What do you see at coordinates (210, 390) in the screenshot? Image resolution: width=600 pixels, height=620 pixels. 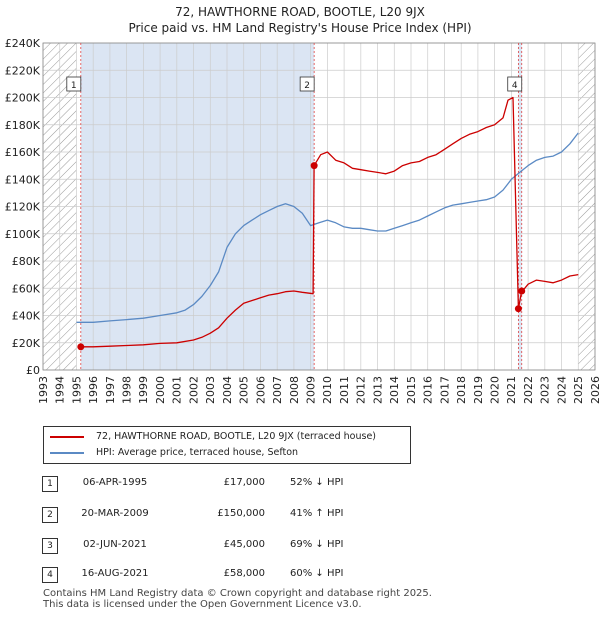 I see `x-tick-label: 2003` at bounding box center [210, 390].